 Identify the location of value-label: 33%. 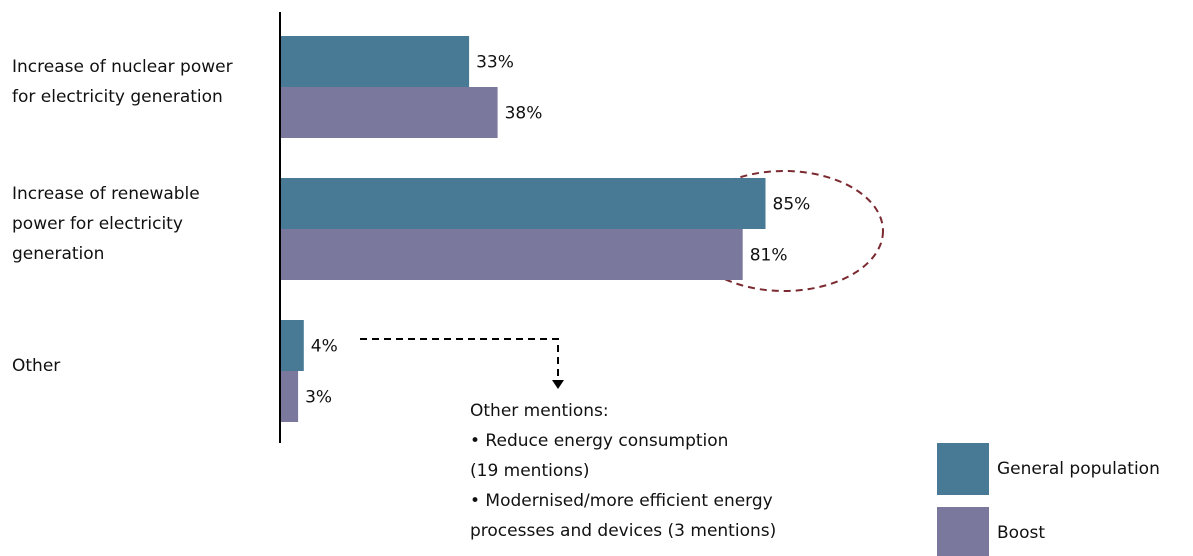
(495, 63).